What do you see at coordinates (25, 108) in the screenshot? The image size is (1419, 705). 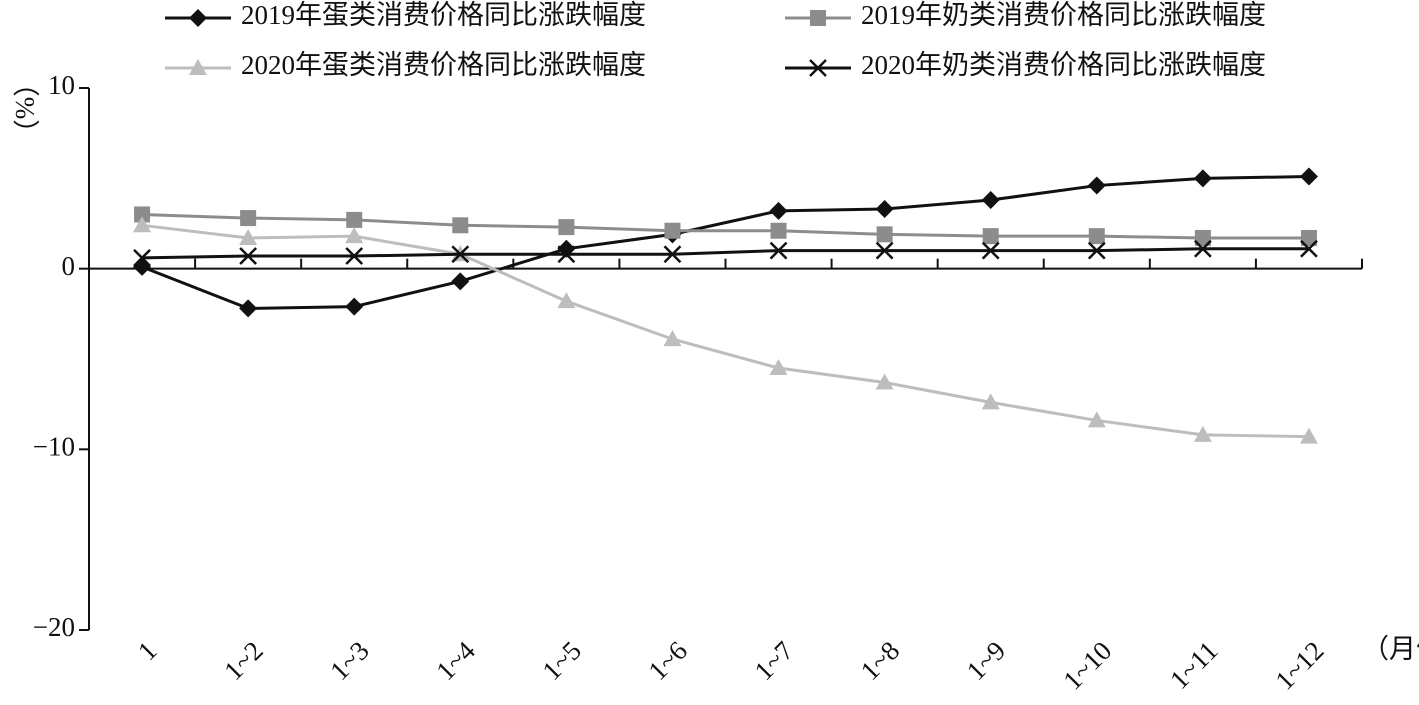 I see `y-axis-label: （%）` at bounding box center [25, 108].